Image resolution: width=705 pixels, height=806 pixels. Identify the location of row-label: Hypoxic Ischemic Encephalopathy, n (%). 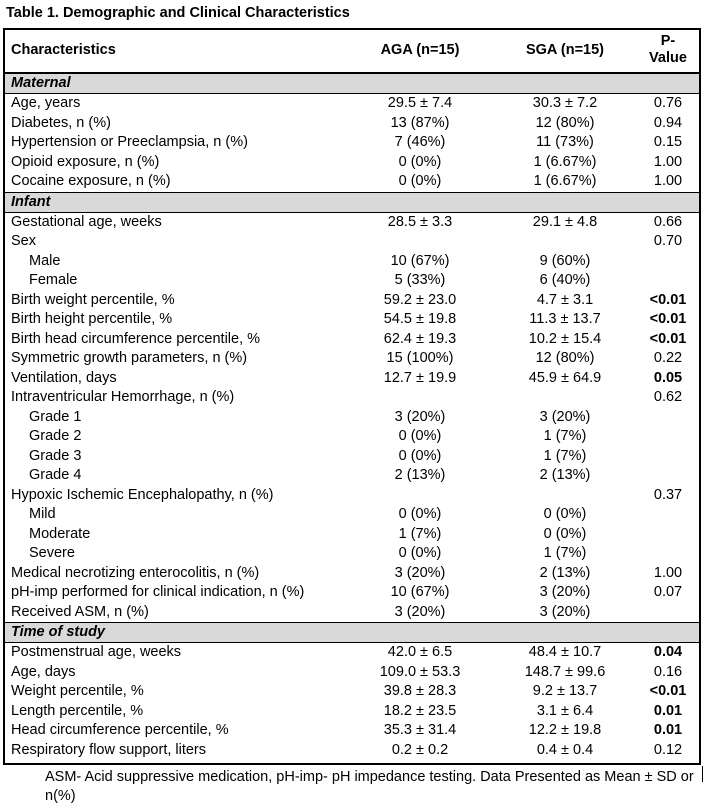
(142, 494).